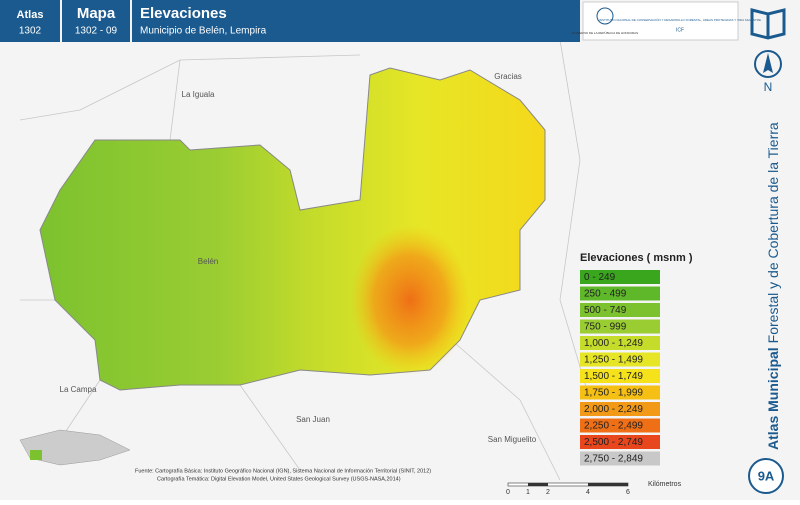  What do you see at coordinates (198, 94) in the screenshot?
I see `place-label: La Iguala` at bounding box center [198, 94].